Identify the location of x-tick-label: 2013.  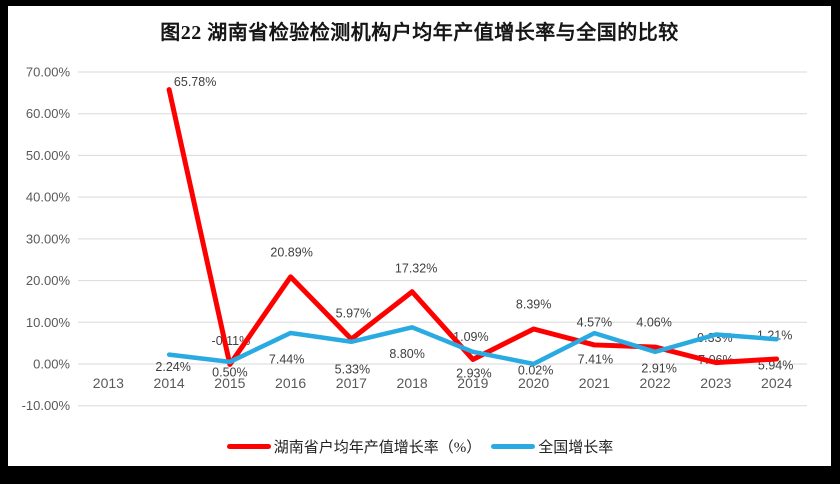
(108, 383).